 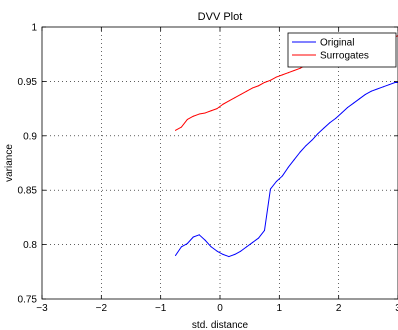 I want to click on chart-title: DVV Plot, so click(x=220, y=17).